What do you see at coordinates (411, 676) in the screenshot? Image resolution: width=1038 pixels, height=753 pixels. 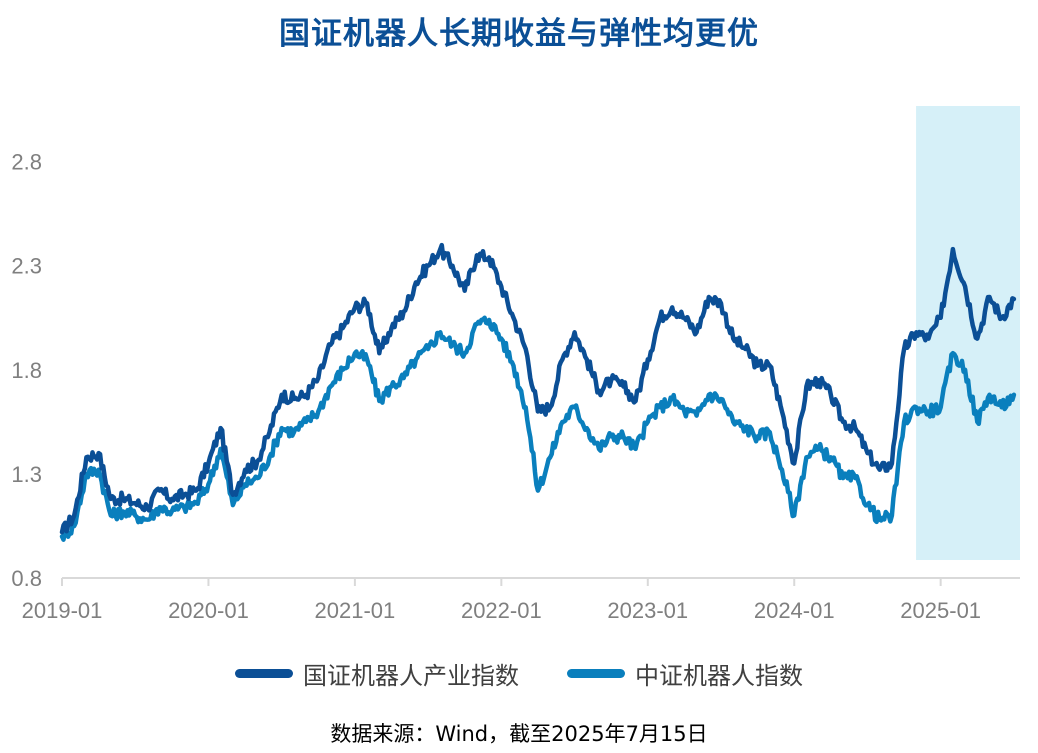 I see `legend-label-guozheng: 国证机器人产业指数` at bounding box center [411, 676].